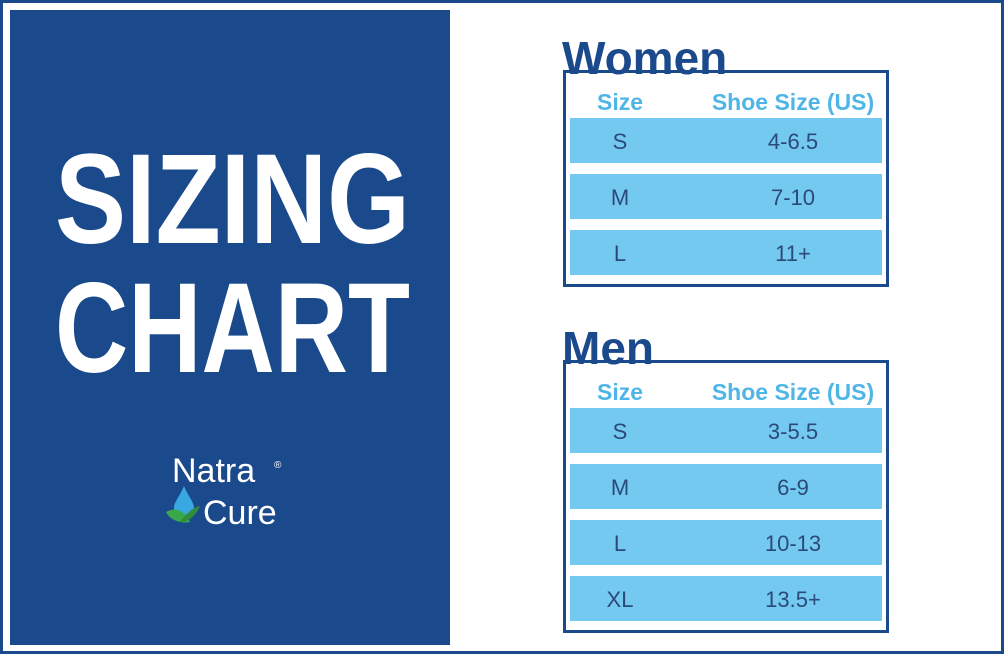  What do you see at coordinates (224, 492) in the screenshot?
I see `logo: Natra ® Cure` at bounding box center [224, 492].